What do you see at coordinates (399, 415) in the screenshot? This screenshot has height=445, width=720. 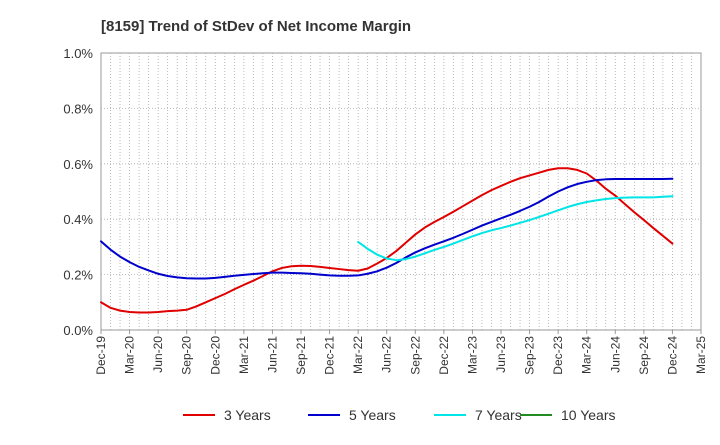 I see `legend: 3 Years 5 Years 7 Years 10 Years` at bounding box center [399, 415].